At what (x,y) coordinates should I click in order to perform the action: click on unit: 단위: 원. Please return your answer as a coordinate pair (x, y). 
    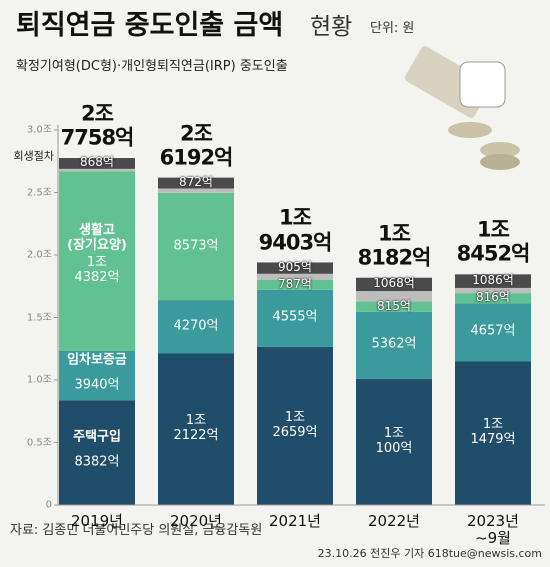
    Looking at the image, I should click on (392, 28).